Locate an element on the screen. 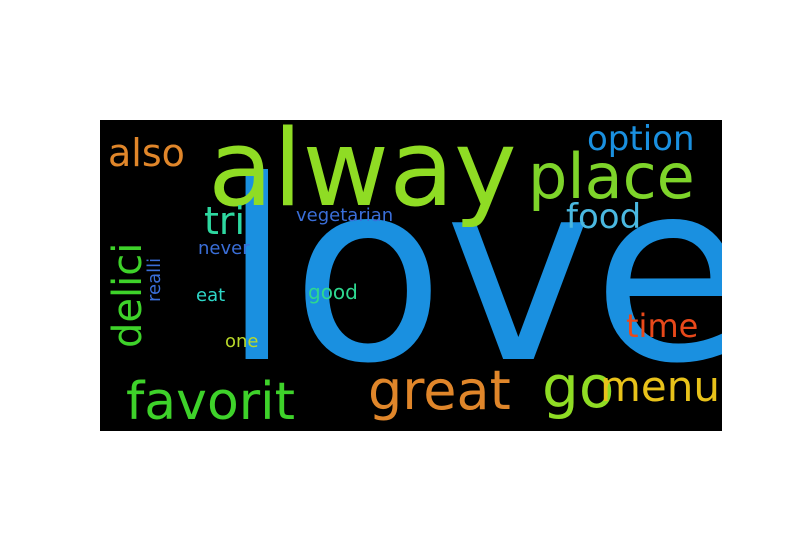 The width and height of the screenshot is (800, 550). word-option: option is located at coordinates (641, 139).